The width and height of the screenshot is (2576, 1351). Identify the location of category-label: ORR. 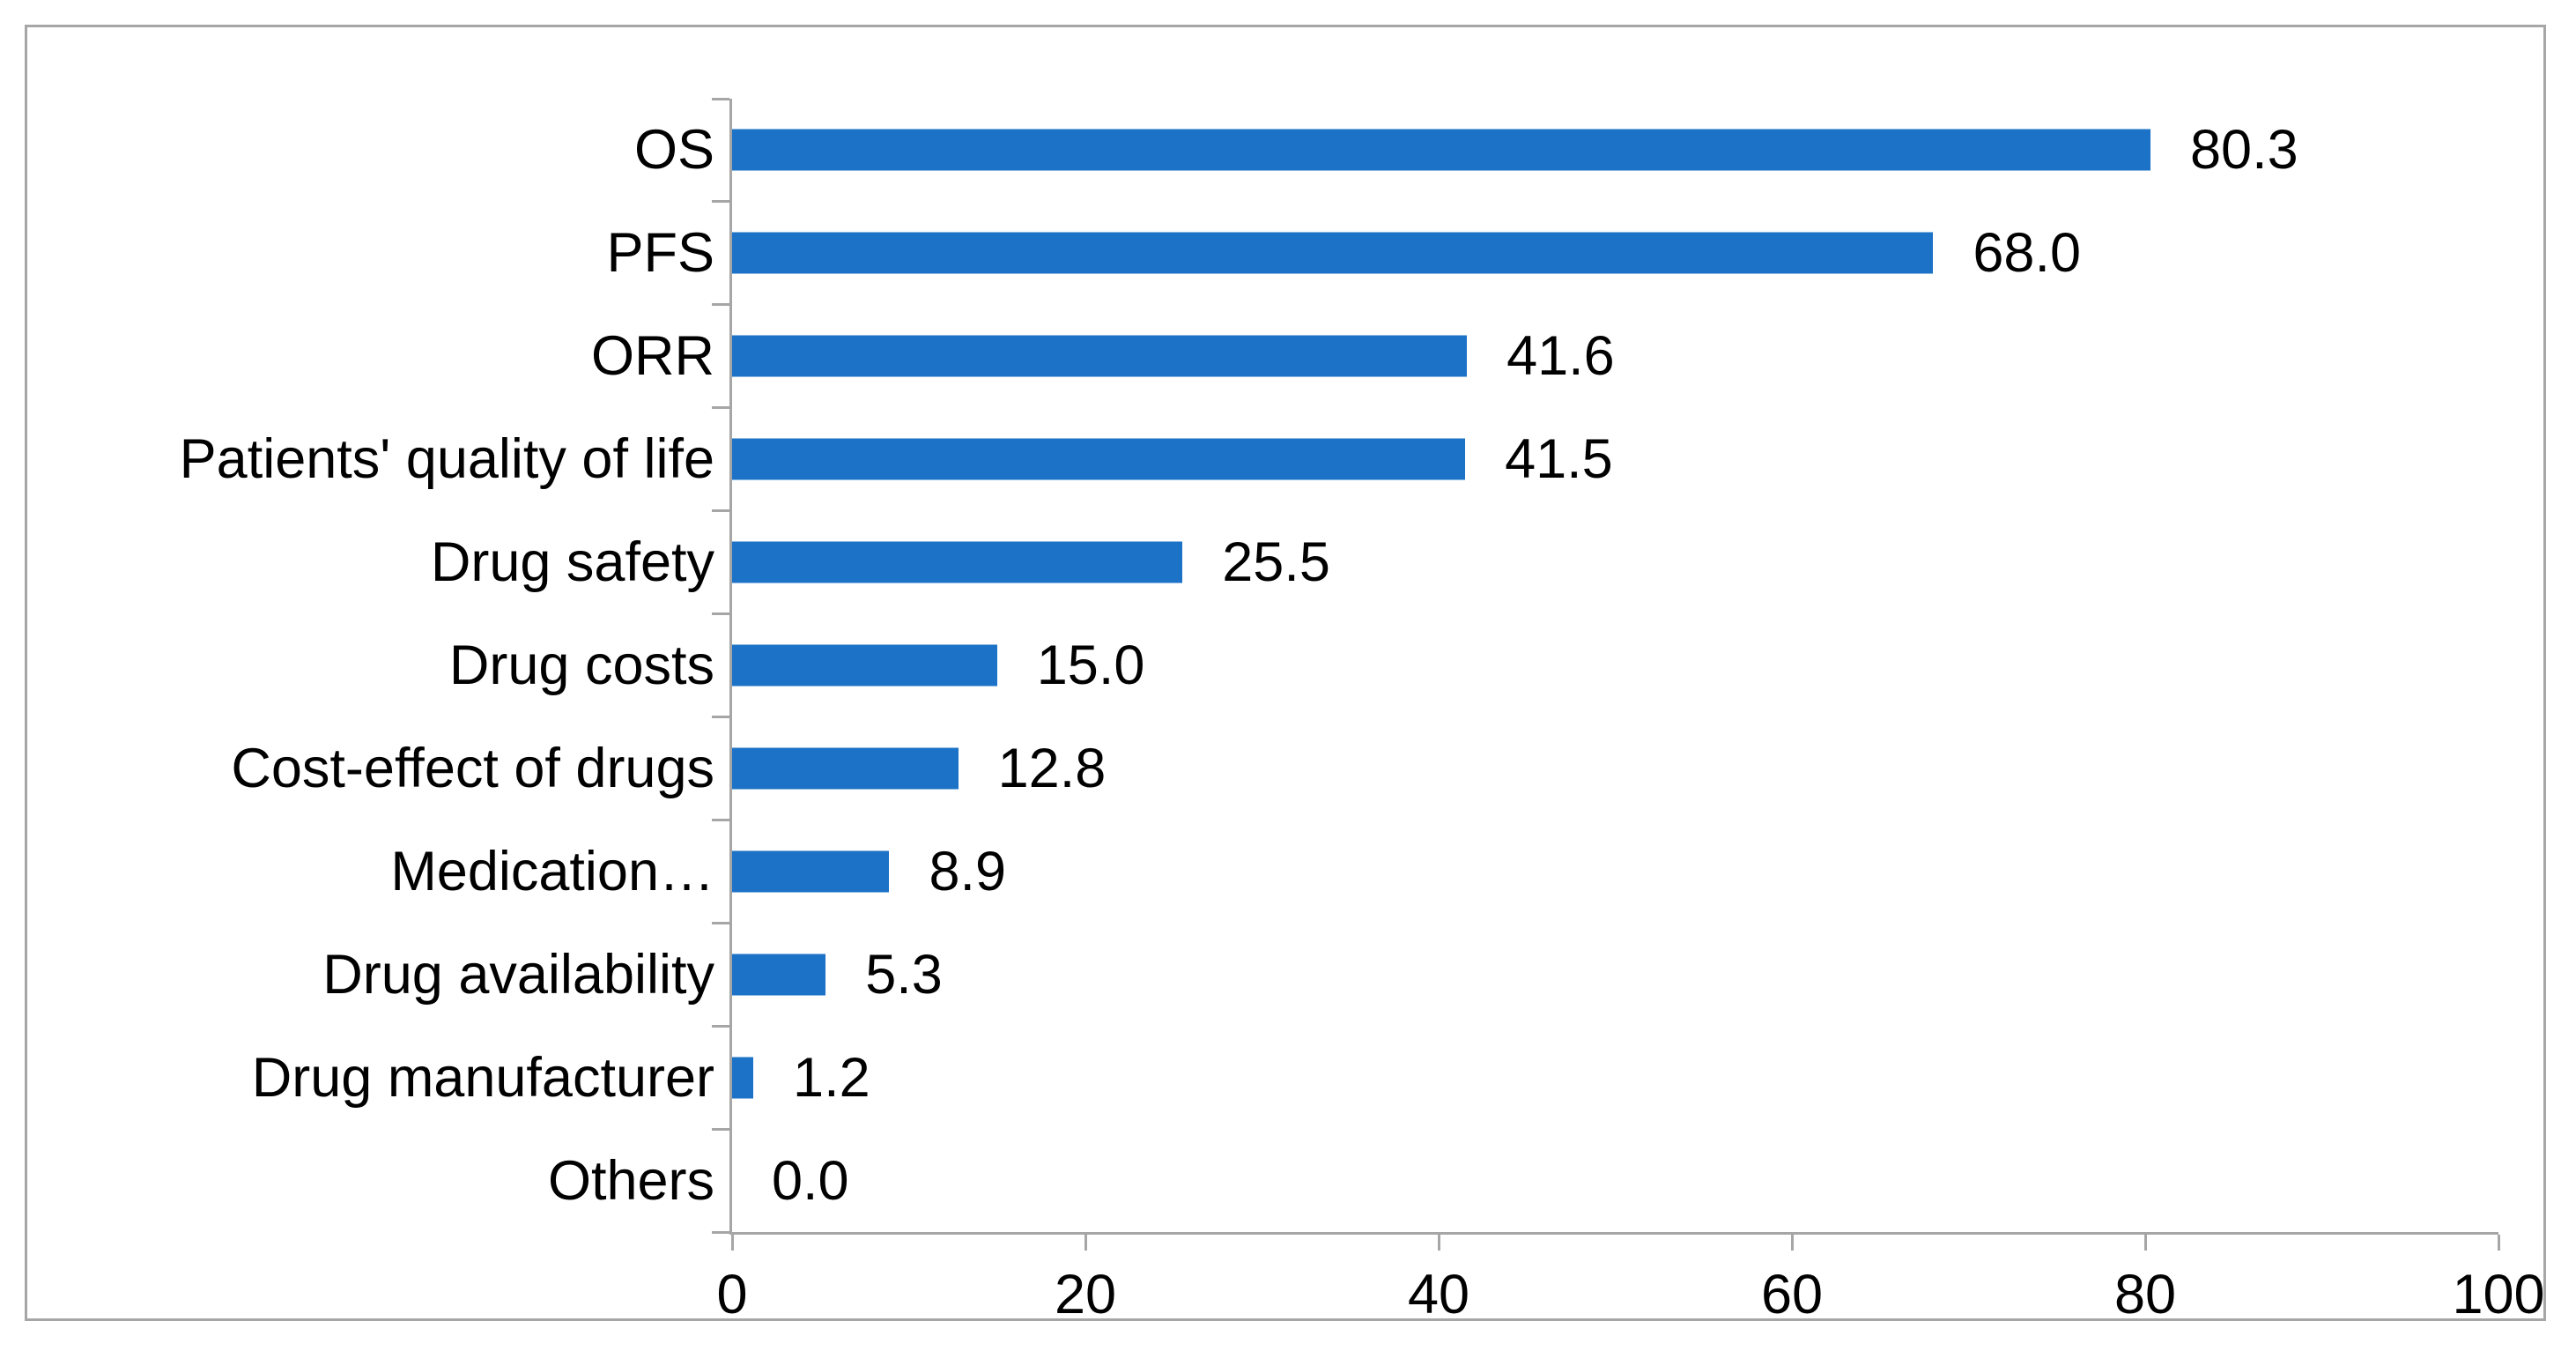
(652, 357).